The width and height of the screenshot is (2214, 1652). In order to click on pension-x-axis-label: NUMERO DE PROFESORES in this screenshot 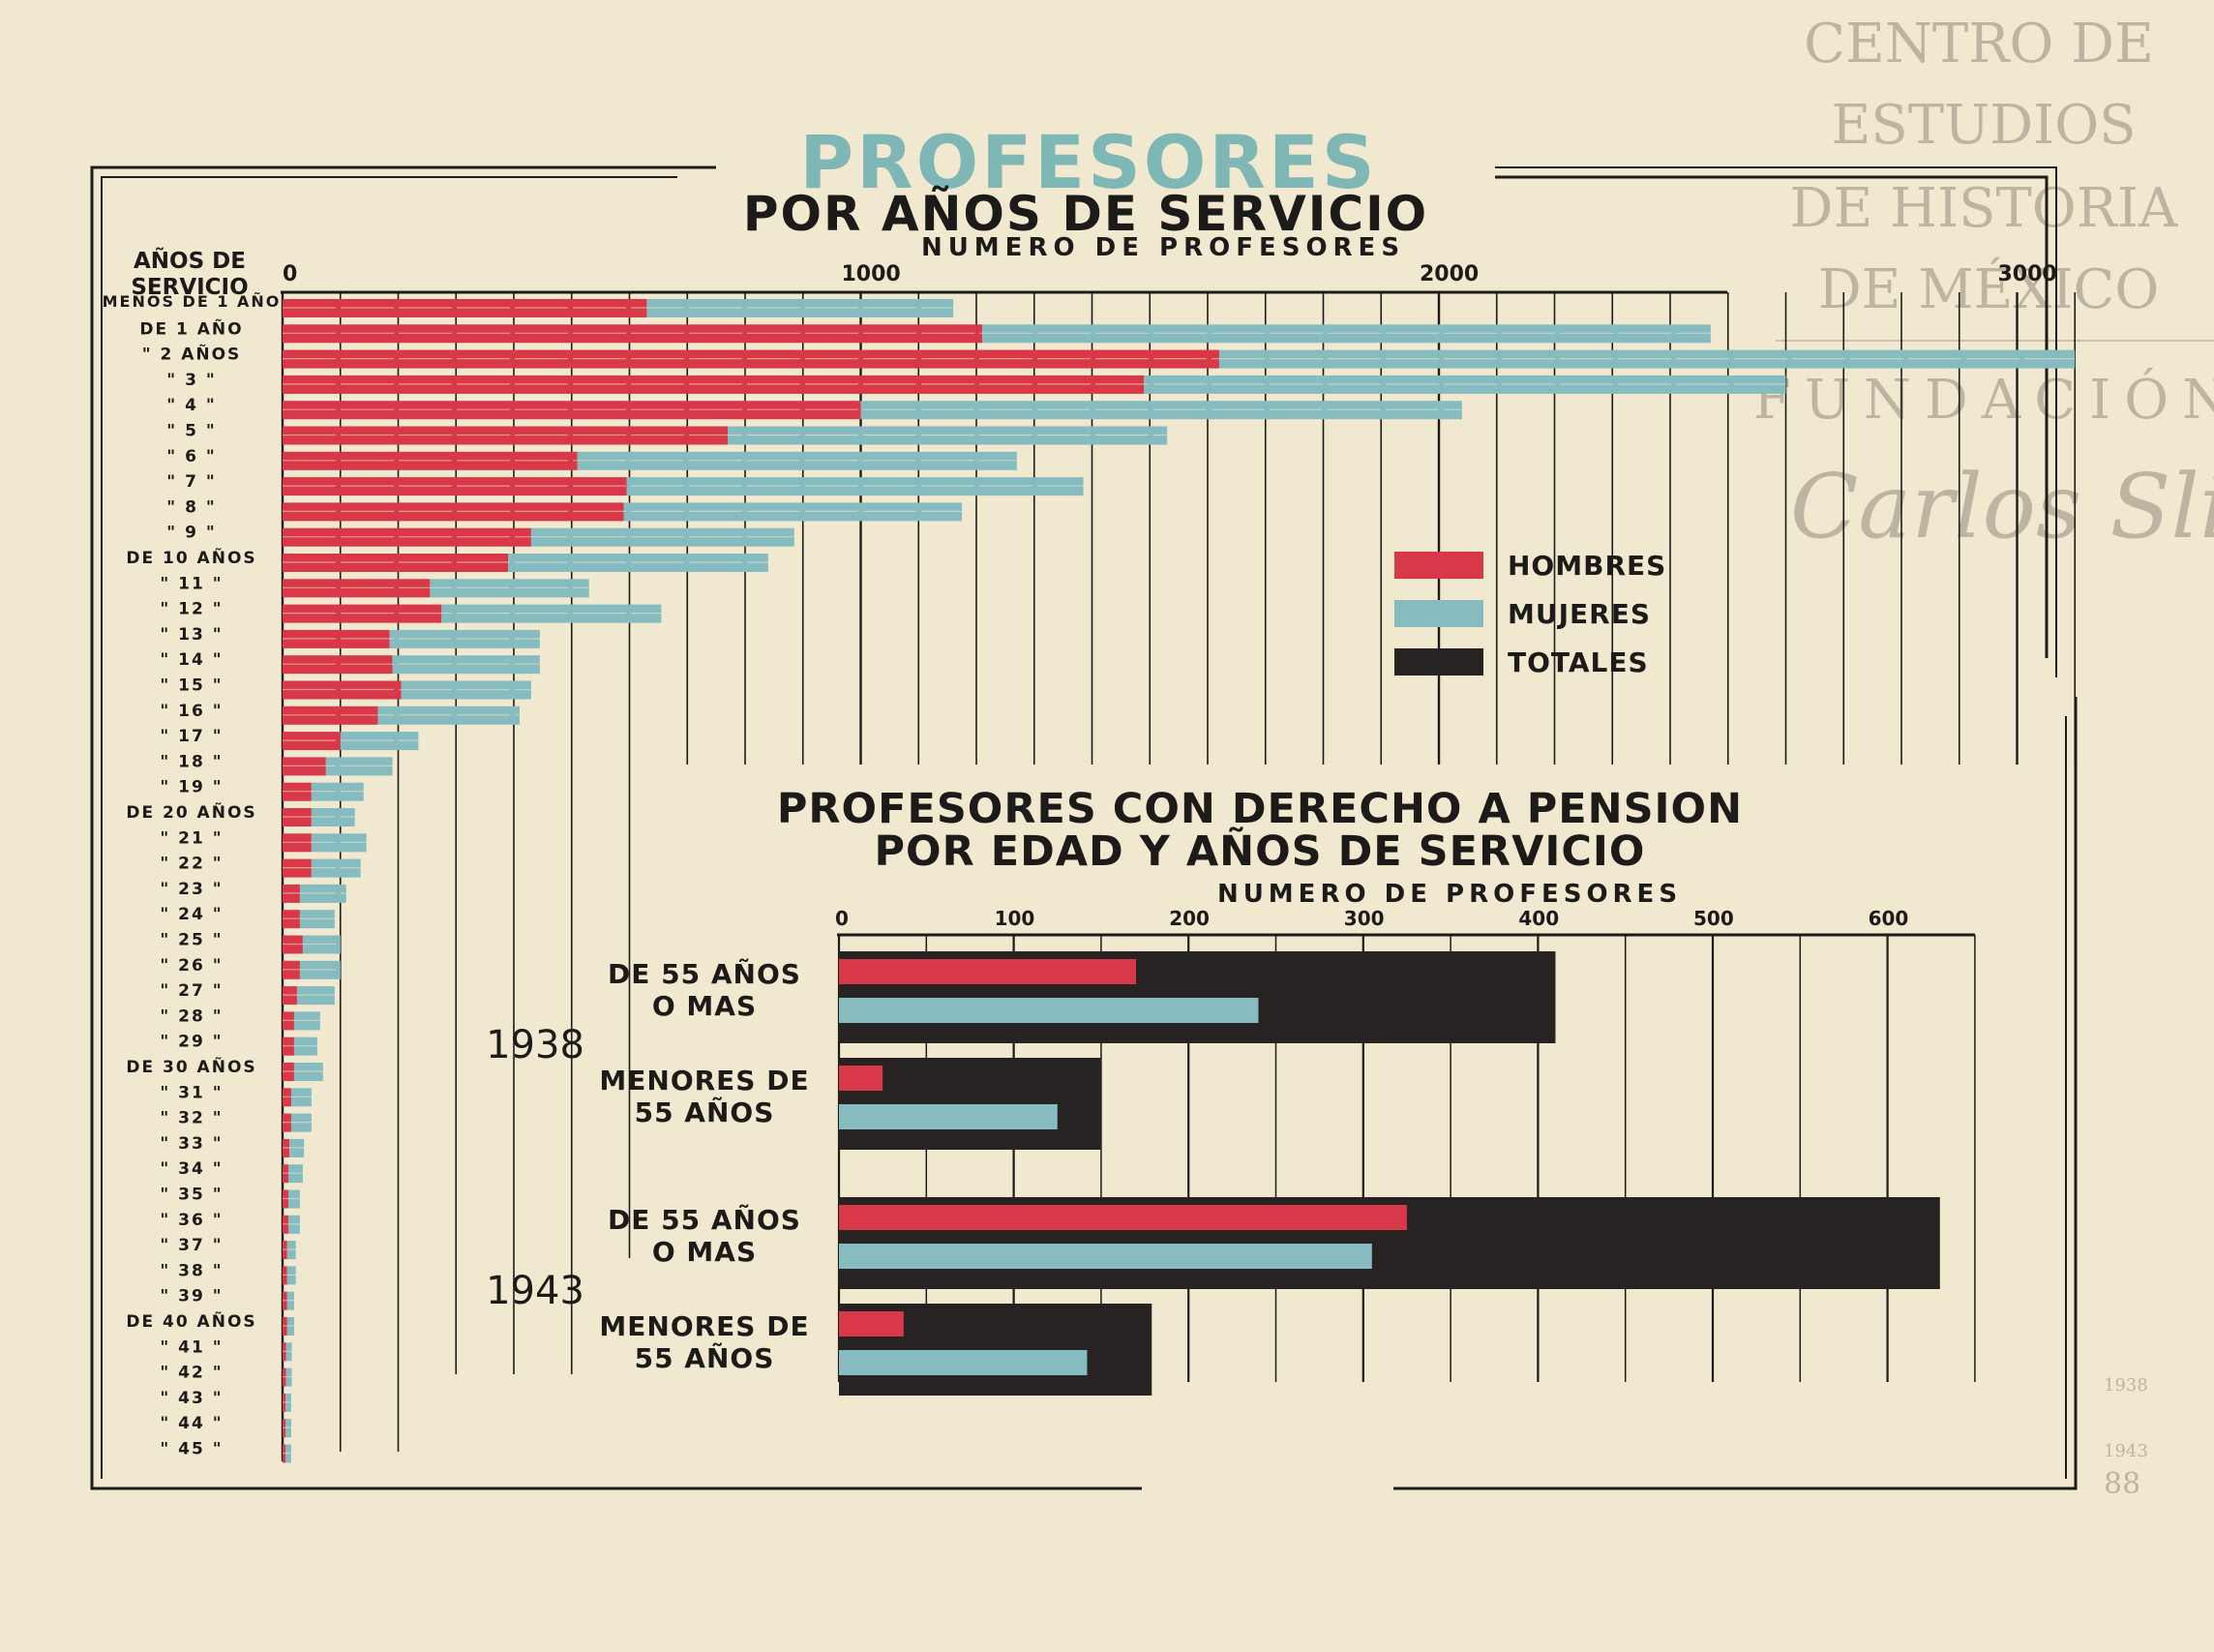, I will do `click(1449, 895)`.